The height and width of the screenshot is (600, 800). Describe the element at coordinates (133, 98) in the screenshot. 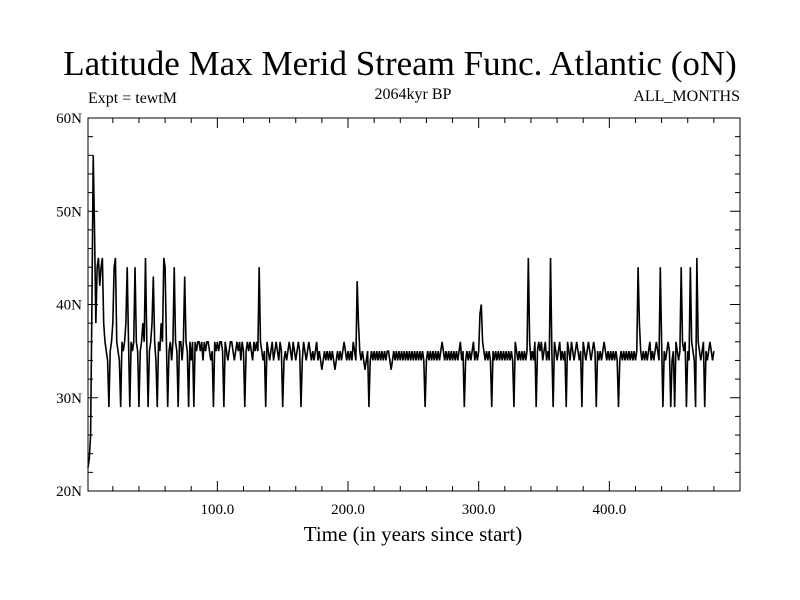

I see `experiment-label: Expt = tewtM` at that location.